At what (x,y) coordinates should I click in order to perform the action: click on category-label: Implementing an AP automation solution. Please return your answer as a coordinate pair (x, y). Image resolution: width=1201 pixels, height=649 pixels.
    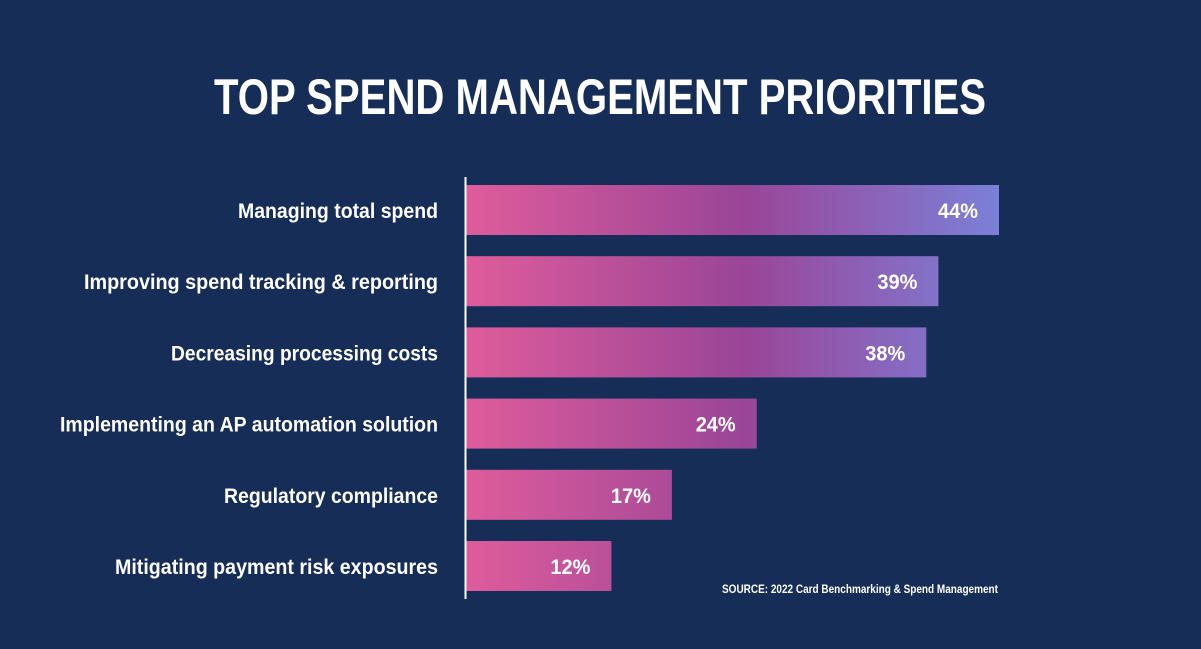
    Looking at the image, I should click on (249, 425).